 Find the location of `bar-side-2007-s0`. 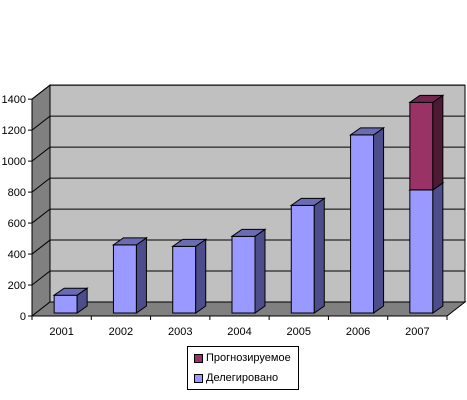

bar-side-2007-s0 is located at coordinates (438, 247).